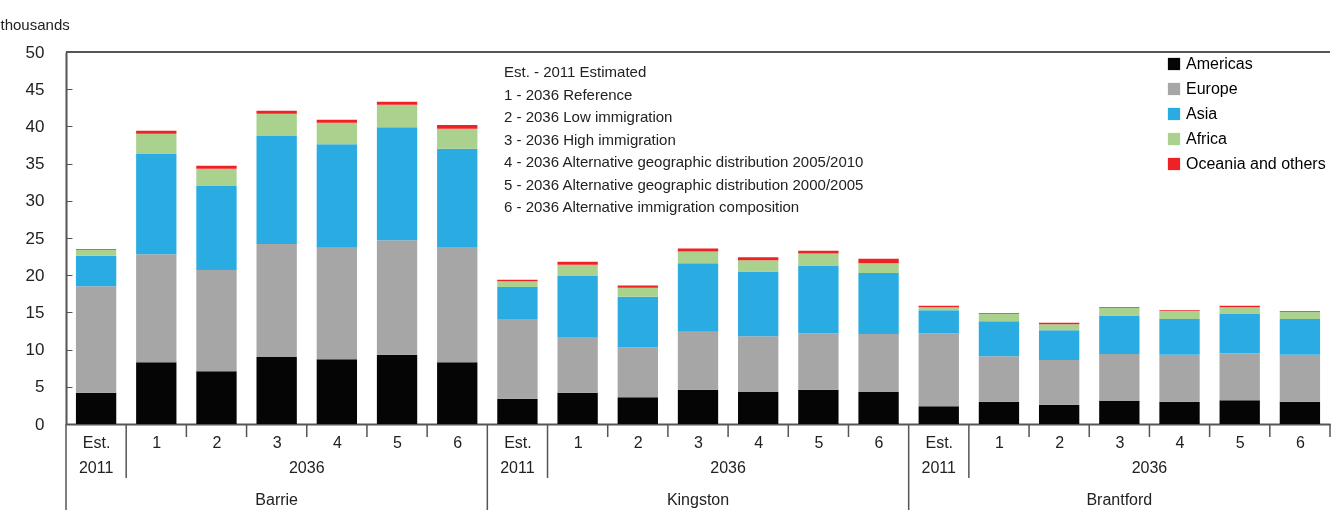  I want to click on annotation: 5 - 2036 Alternative geographic distribution 2000/2005, so click(684, 184).